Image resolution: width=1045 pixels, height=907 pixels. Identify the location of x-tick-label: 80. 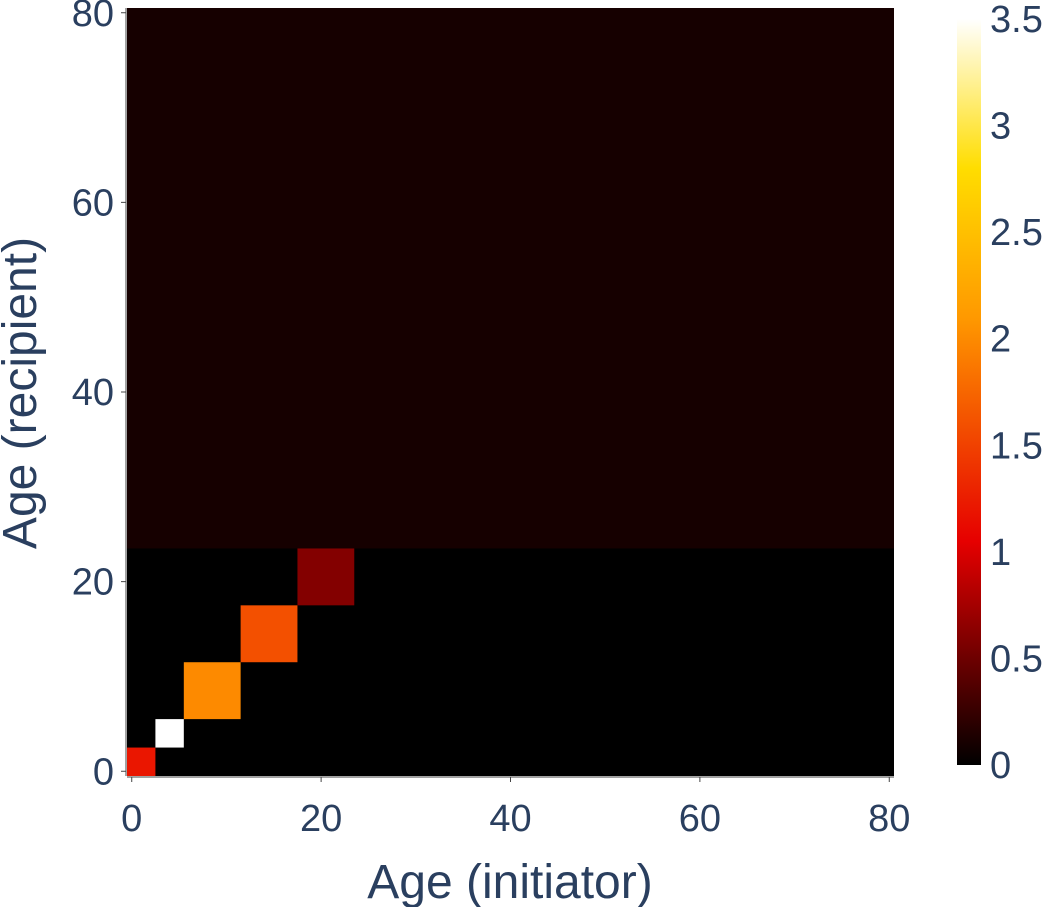
(889, 819).